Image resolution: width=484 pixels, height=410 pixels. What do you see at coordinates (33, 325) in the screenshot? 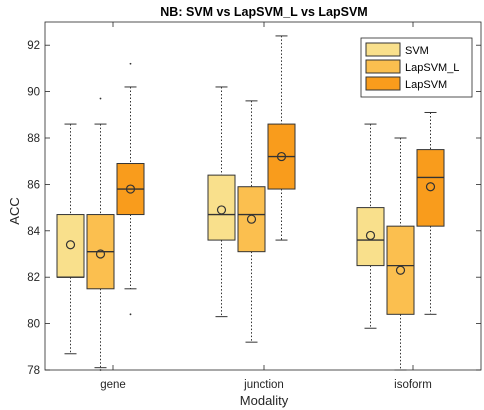
I see `y-tick-label: 80` at bounding box center [33, 325].